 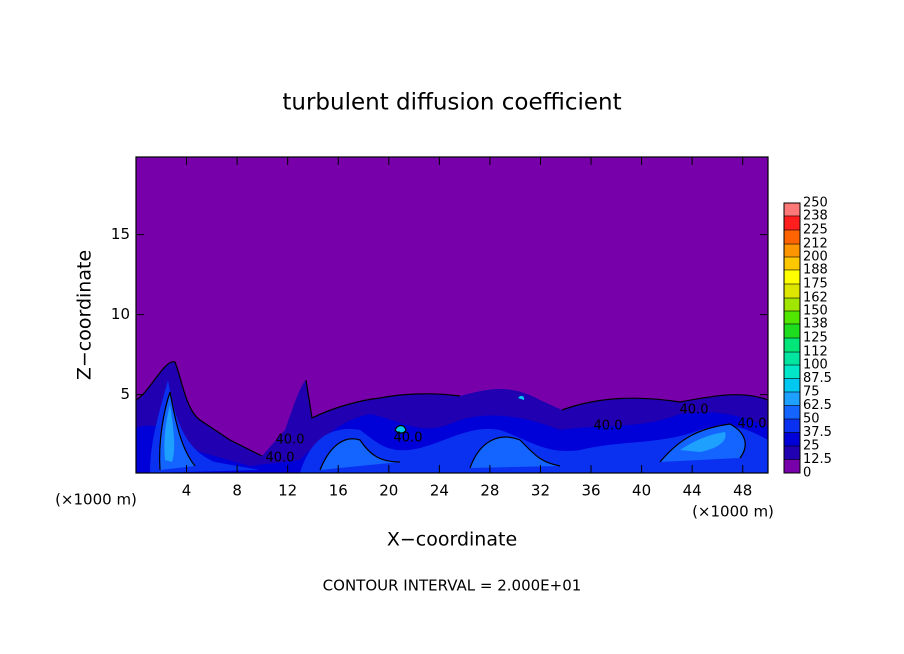 What do you see at coordinates (815, 215) in the screenshot?
I see `colorbar-label: 238` at bounding box center [815, 215].